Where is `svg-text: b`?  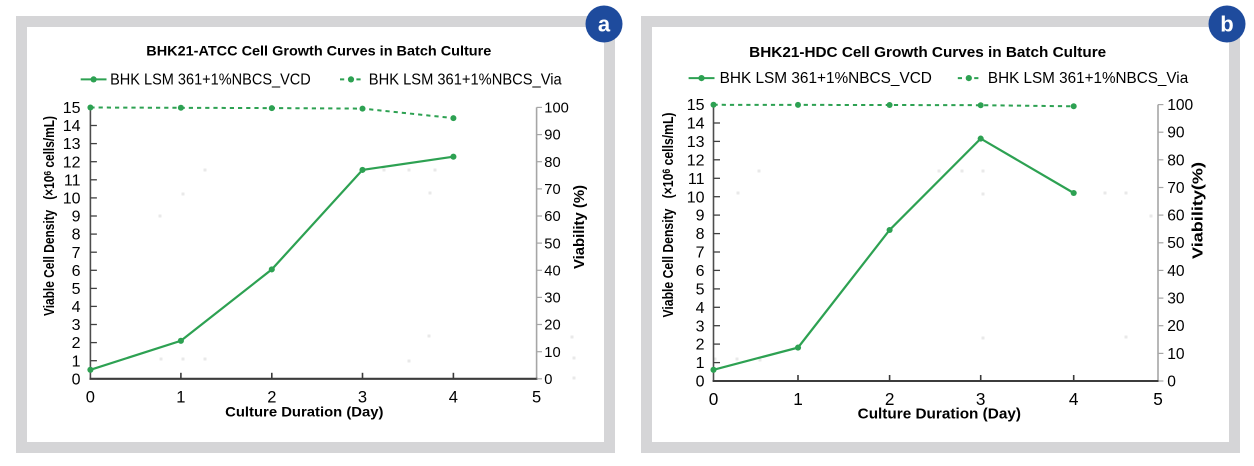 svg-text: b is located at coordinates (1226, 24).